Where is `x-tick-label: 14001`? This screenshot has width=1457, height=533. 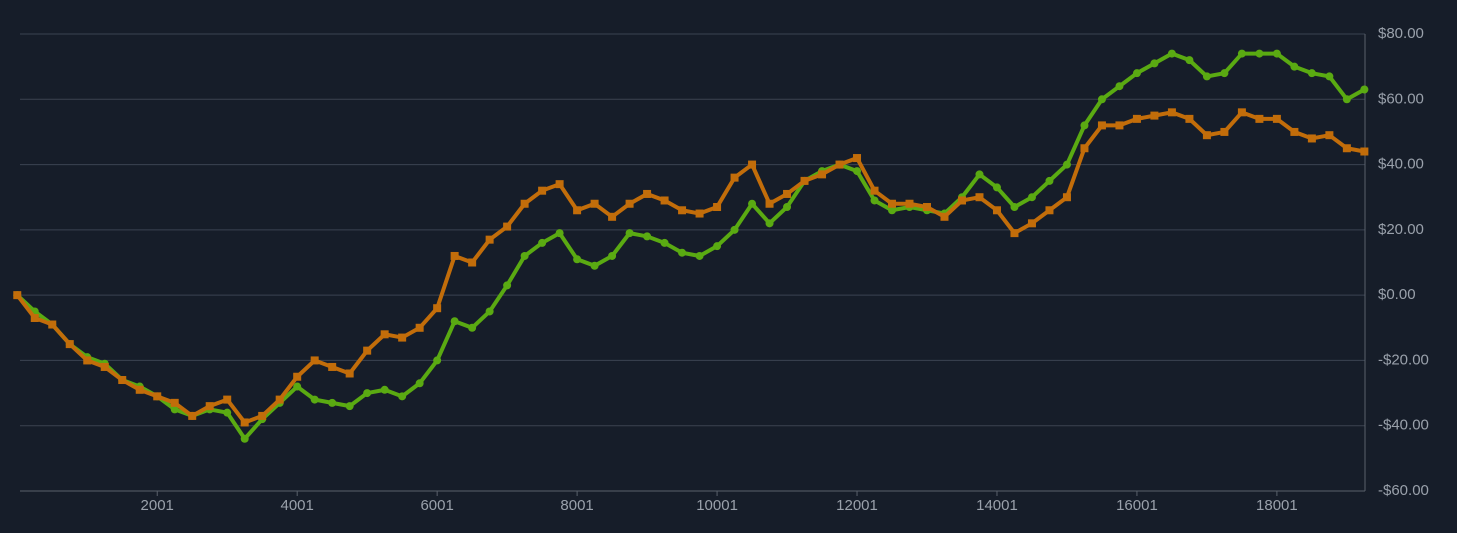
x-tick-label: 14001 is located at coordinates (997, 505).